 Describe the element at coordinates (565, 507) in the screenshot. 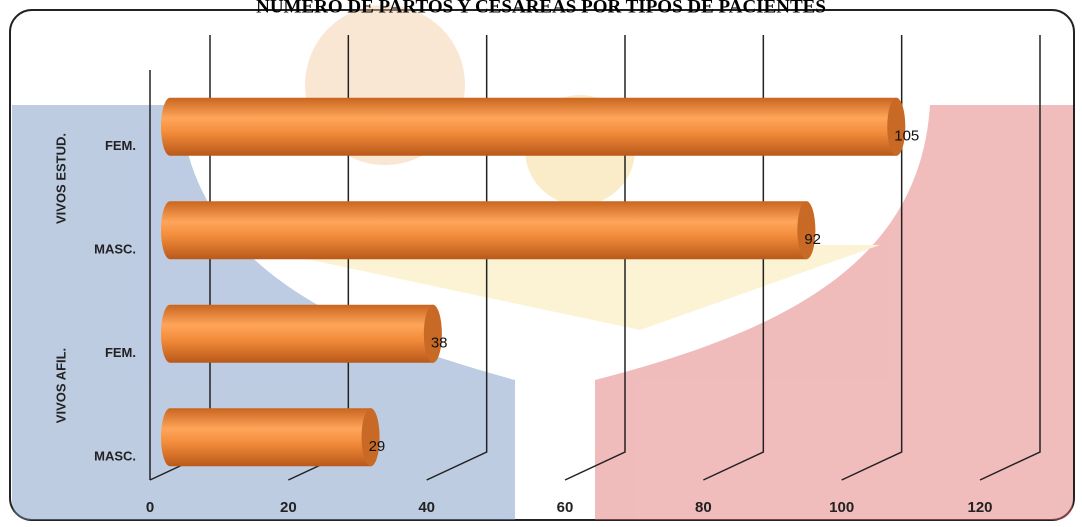

I see `x-tick-label: 60` at that location.